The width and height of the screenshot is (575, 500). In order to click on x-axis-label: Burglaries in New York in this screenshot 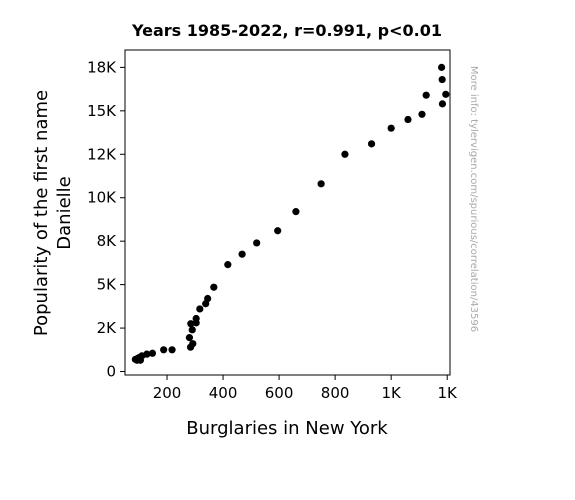, I will do `click(287, 428)`.